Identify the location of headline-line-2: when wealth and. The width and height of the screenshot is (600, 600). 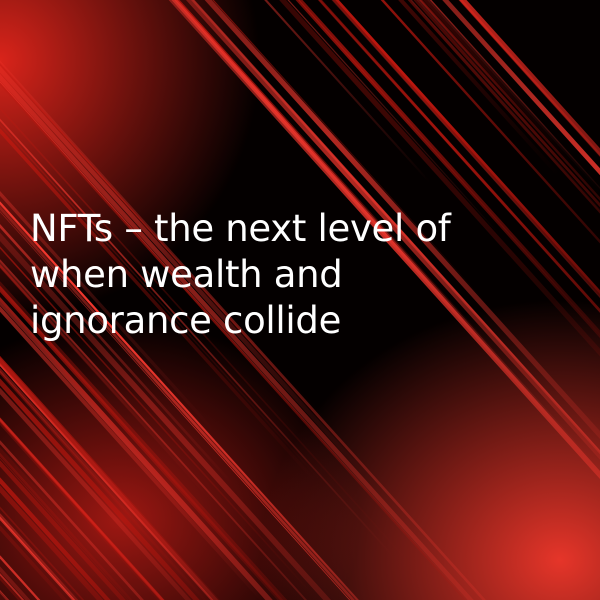
(186, 274).